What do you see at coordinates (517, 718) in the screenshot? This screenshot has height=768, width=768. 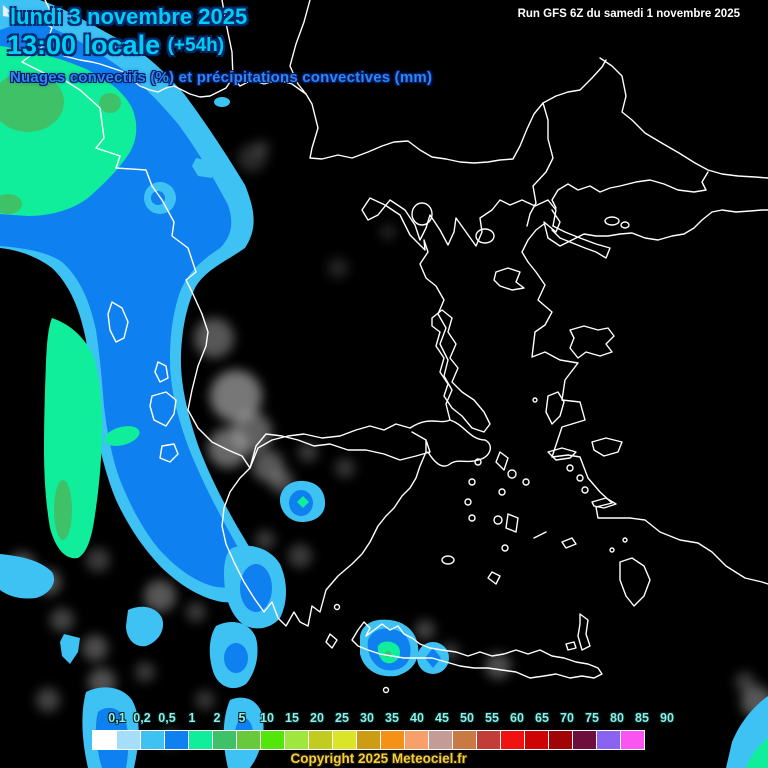 I see `legend-value-label: 60` at bounding box center [517, 718].